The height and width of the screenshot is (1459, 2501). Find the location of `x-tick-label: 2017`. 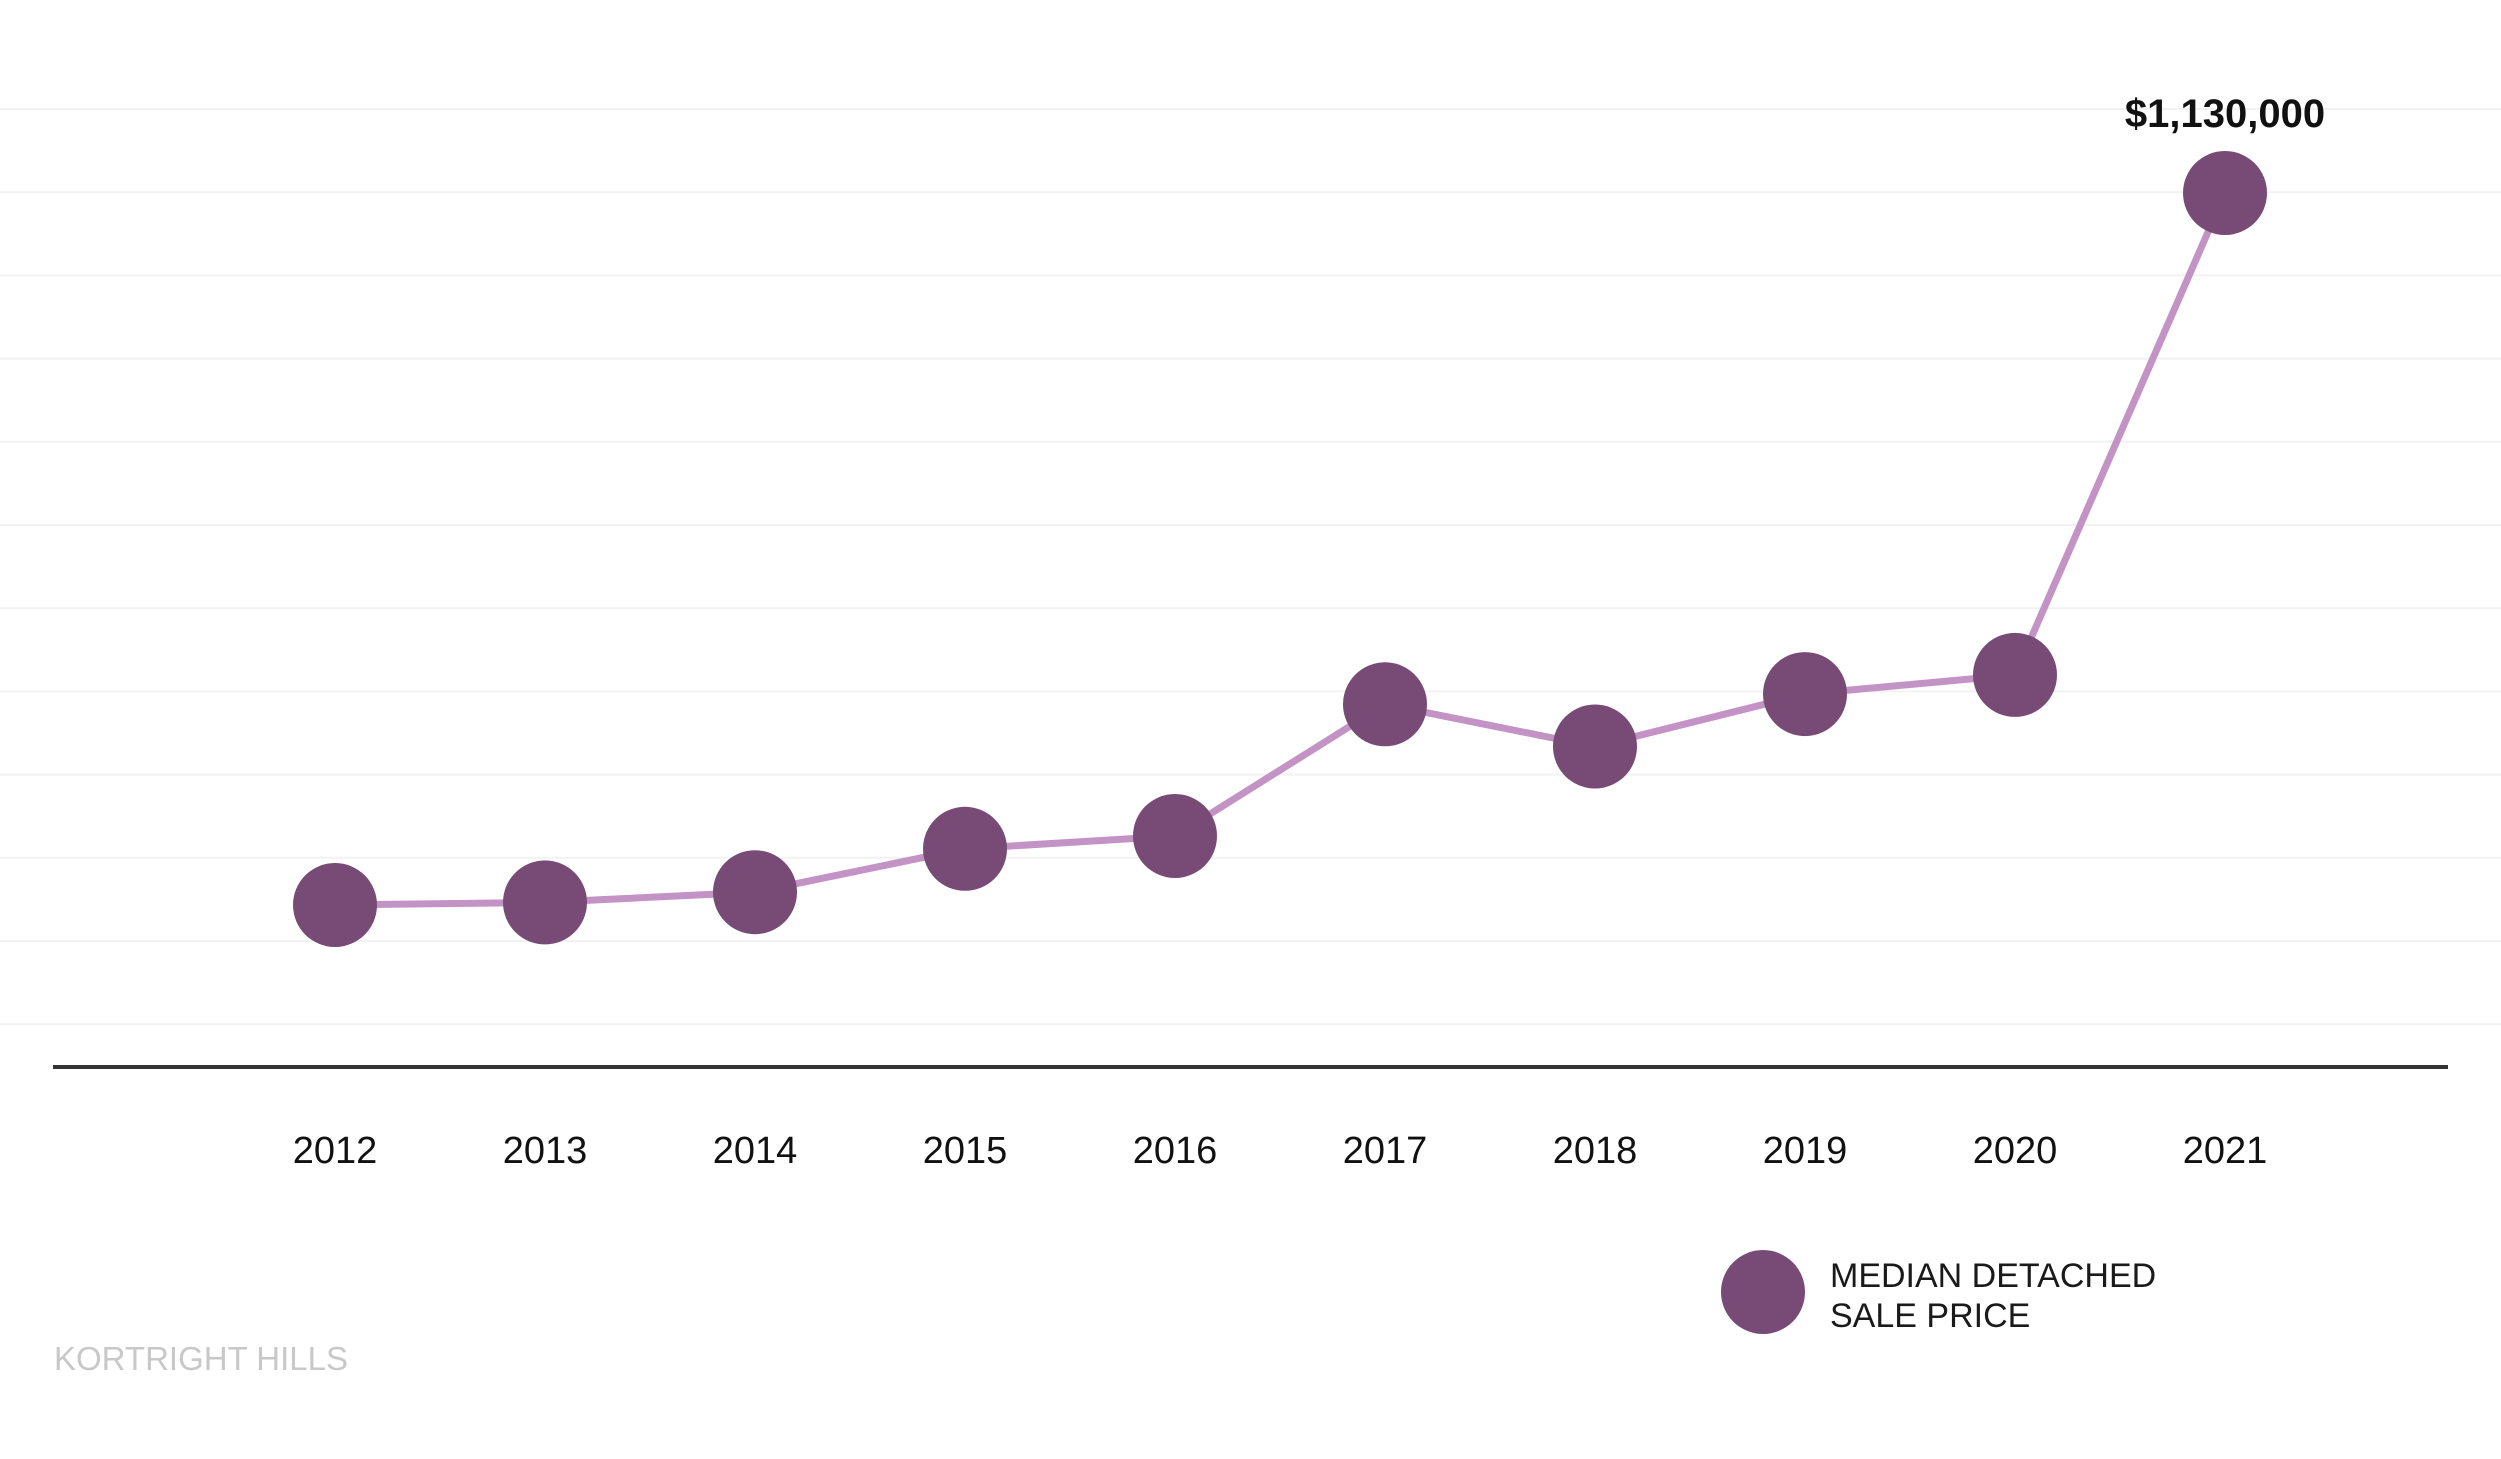

x-tick-label: 2017 is located at coordinates (1385, 1151).